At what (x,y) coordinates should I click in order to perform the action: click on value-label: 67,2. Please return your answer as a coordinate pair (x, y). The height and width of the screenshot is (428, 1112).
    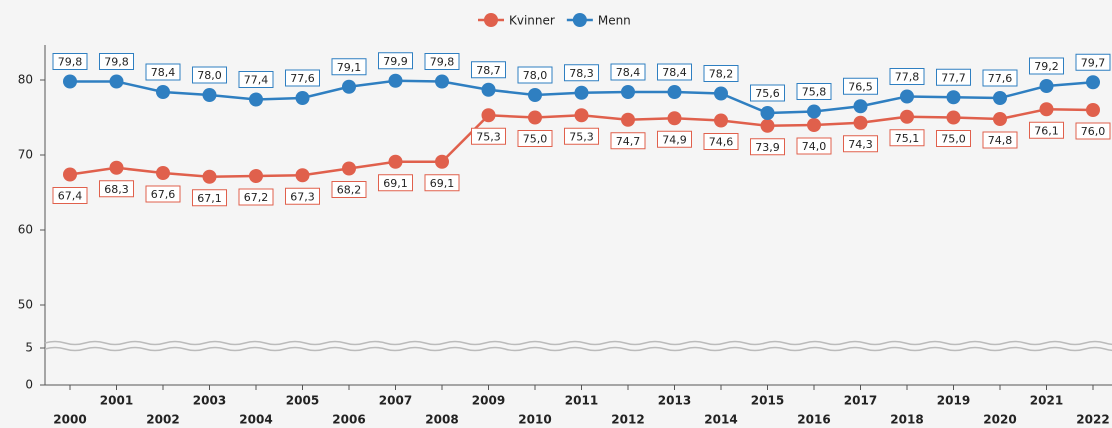
    Looking at the image, I should click on (256, 197).